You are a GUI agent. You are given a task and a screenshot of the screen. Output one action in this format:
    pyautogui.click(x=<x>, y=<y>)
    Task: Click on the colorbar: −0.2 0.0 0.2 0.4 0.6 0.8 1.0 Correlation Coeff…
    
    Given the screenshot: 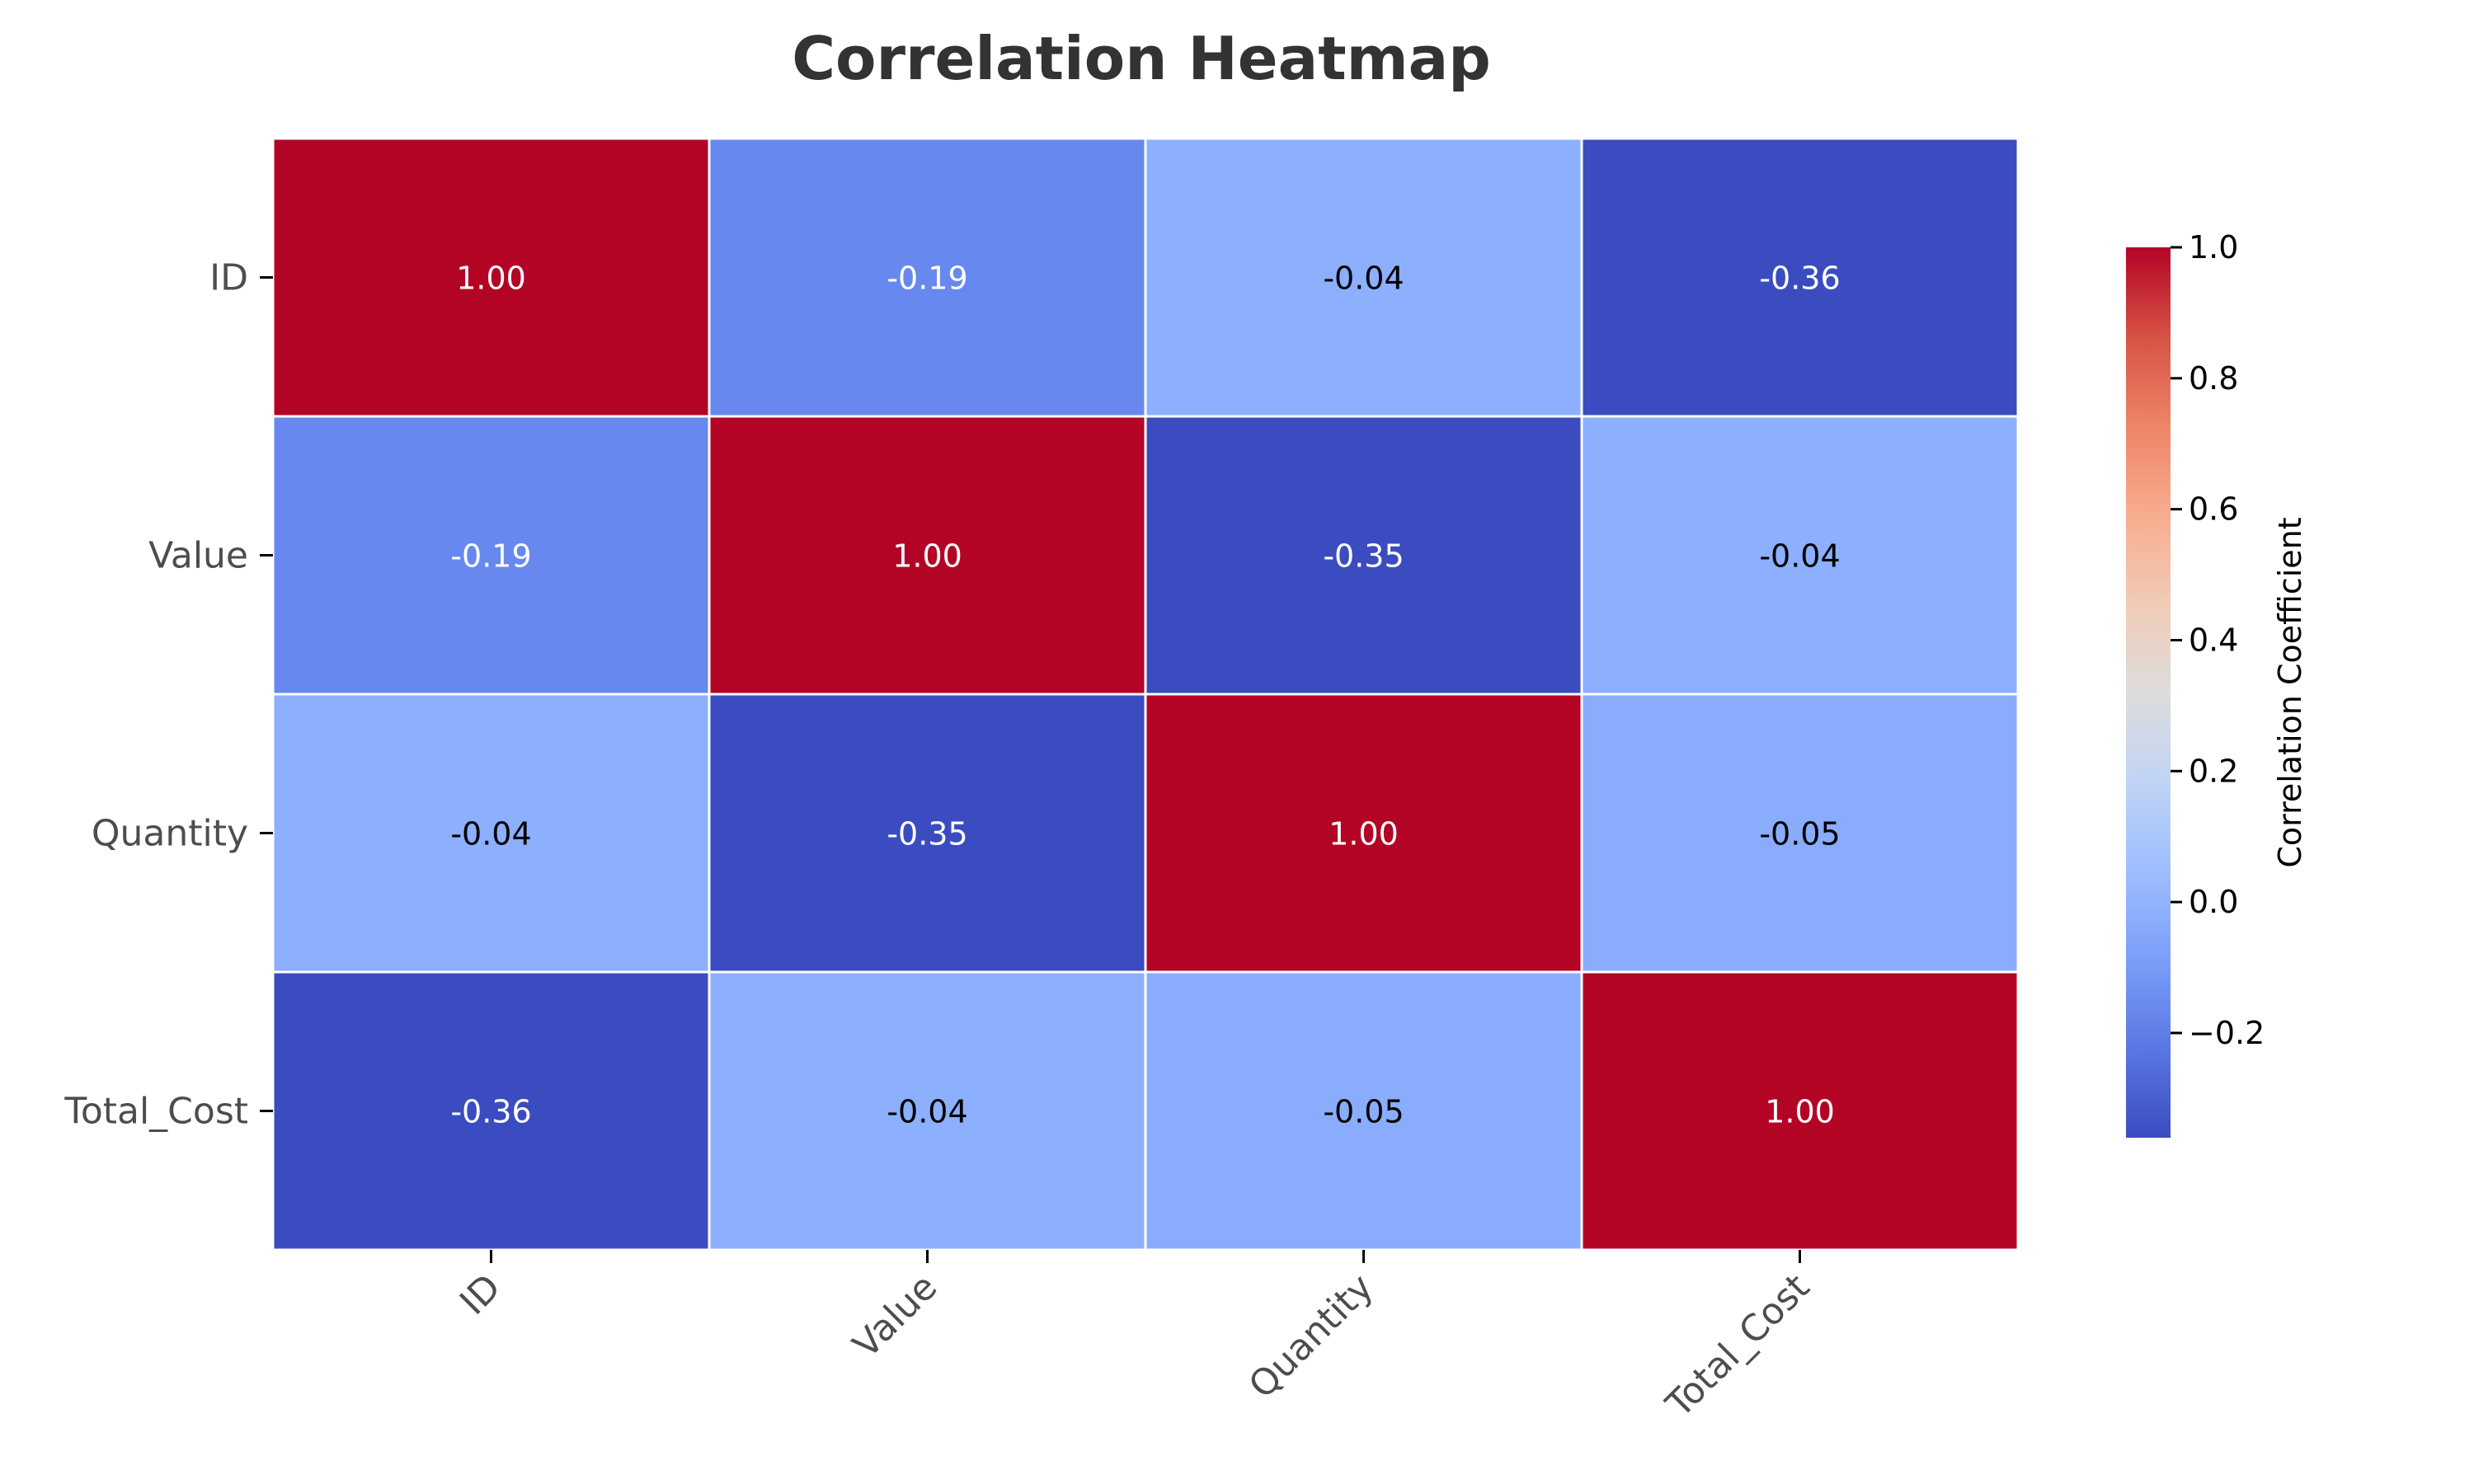 What is the action you would take?
    pyautogui.click(x=2217, y=683)
    